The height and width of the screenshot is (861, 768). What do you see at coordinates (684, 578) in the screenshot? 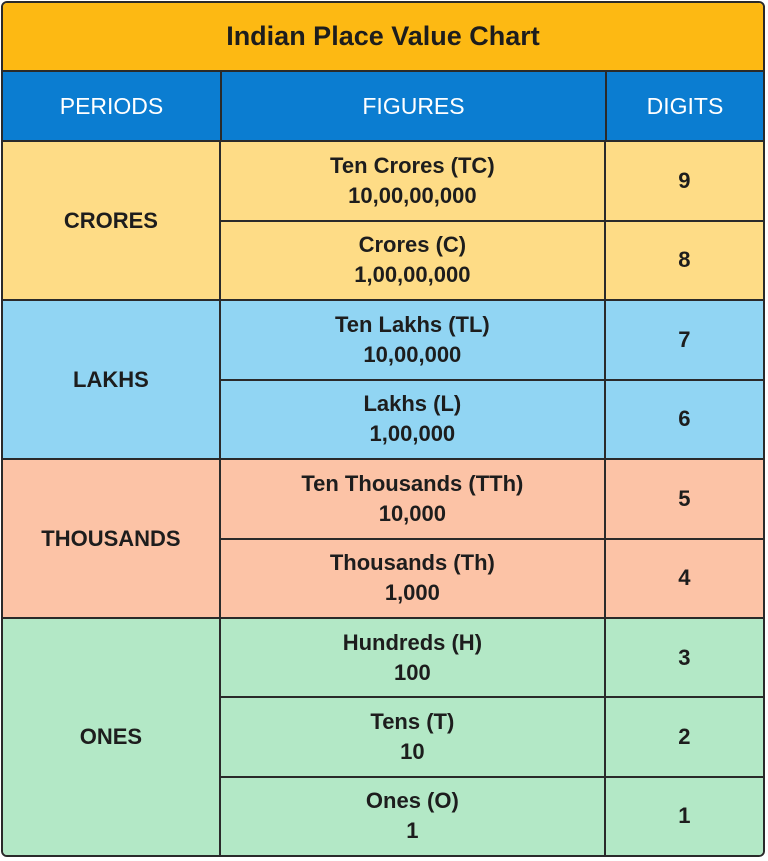
I see `digits-cell: 4` at bounding box center [684, 578].